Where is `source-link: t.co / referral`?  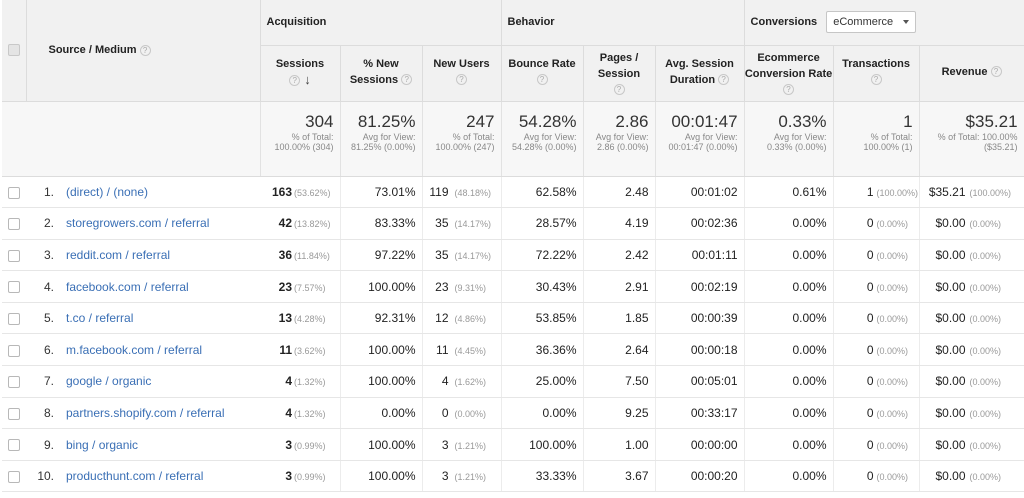
source-link: t.co / referral is located at coordinates (100, 318).